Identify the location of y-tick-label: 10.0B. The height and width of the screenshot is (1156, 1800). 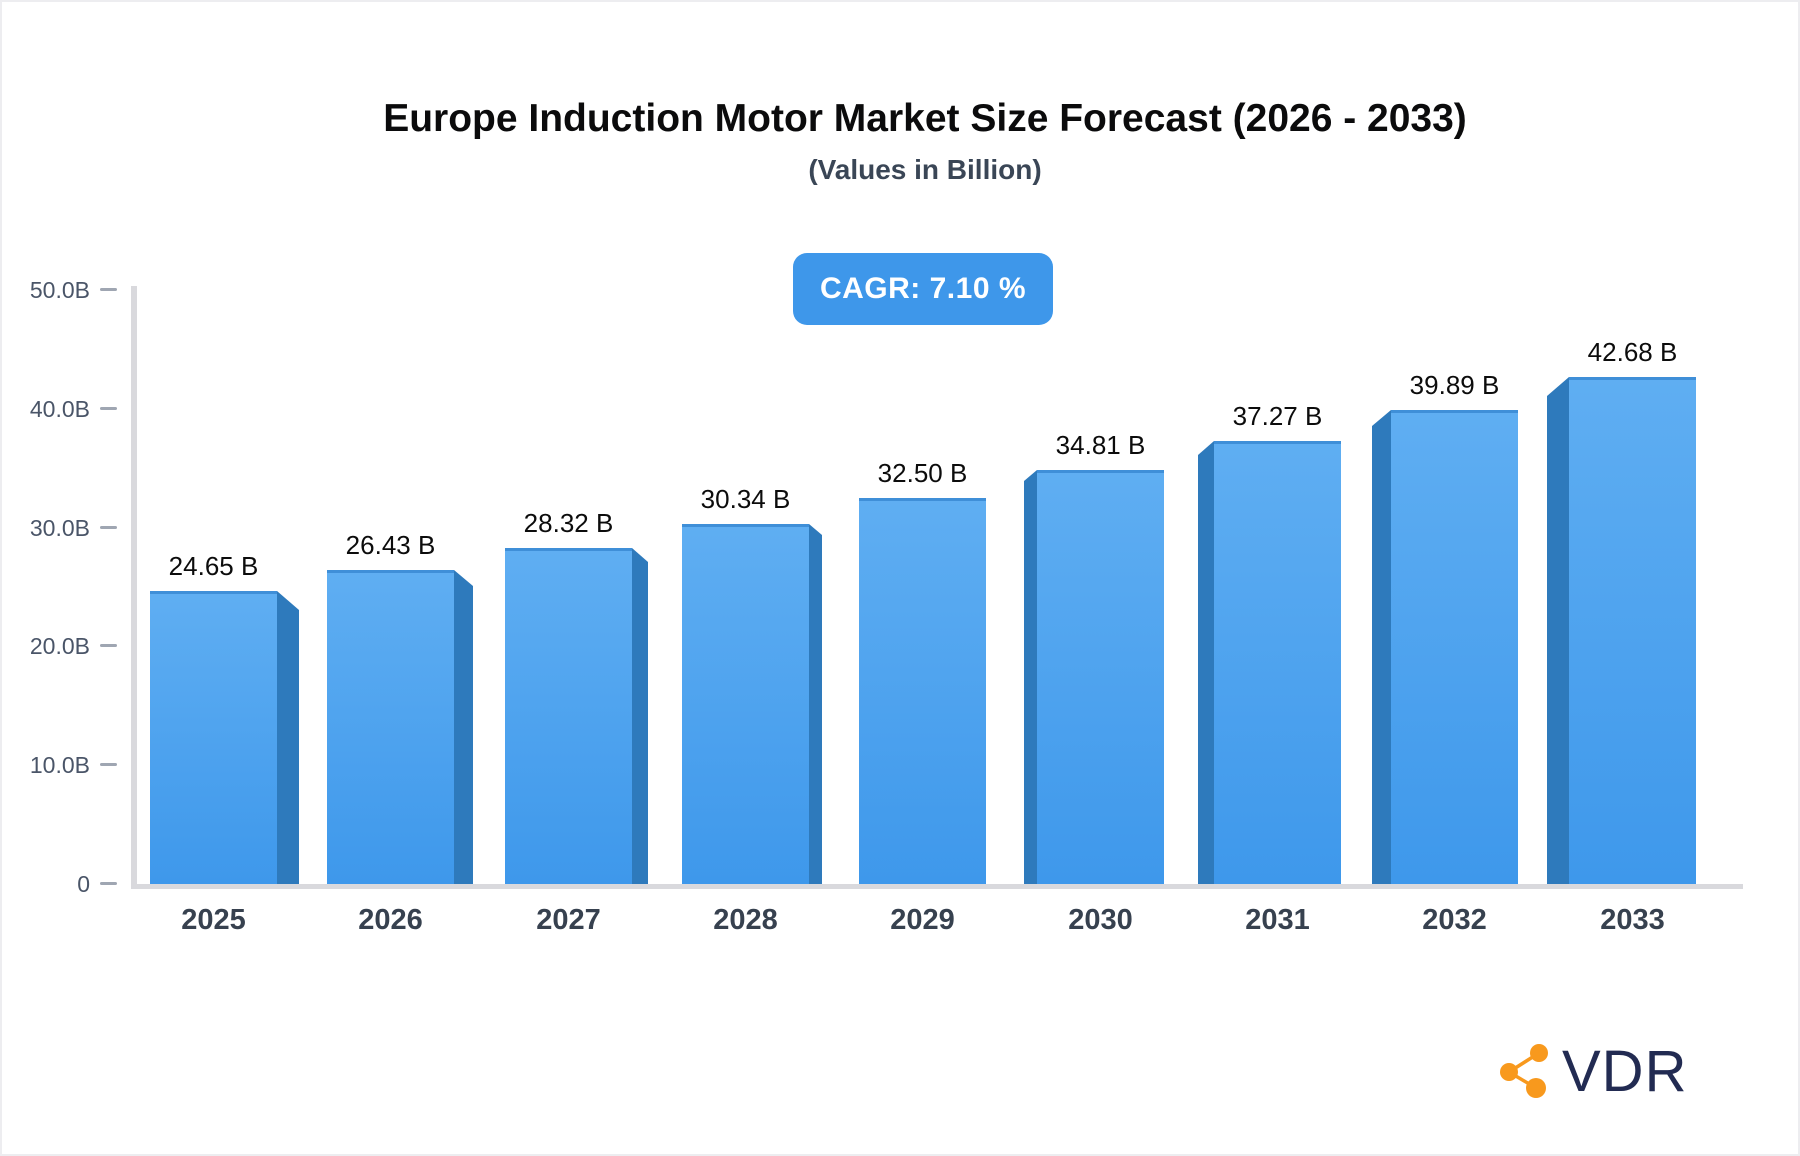
(59, 765).